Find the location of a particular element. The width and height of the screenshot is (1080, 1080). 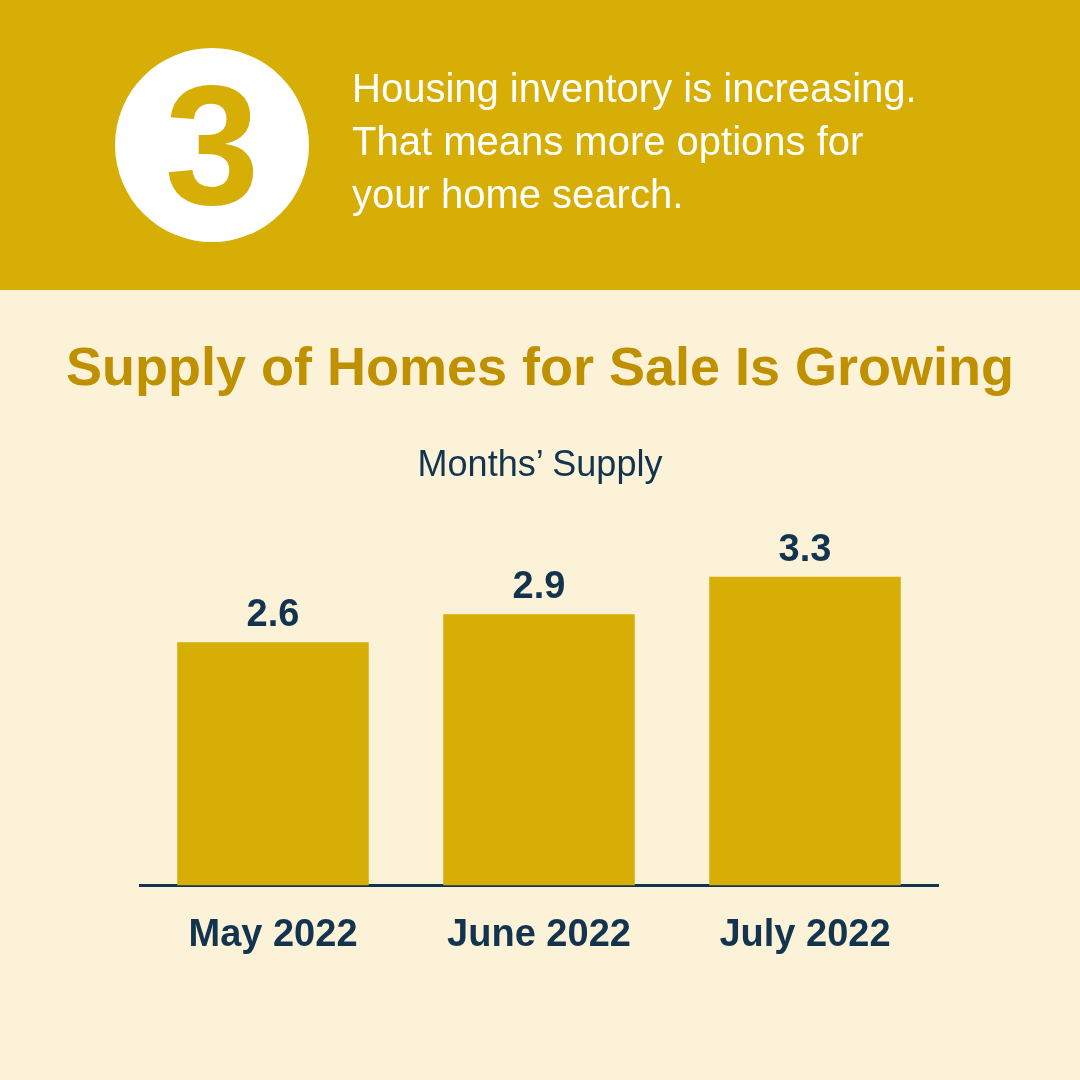

x-tick-label: June 2022 is located at coordinates (539, 932).